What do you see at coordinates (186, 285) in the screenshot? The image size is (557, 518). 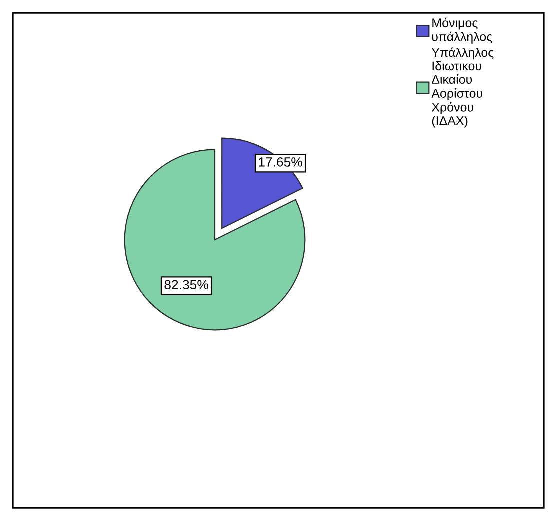 I see `data-label: 82.35%` at bounding box center [186, 285].